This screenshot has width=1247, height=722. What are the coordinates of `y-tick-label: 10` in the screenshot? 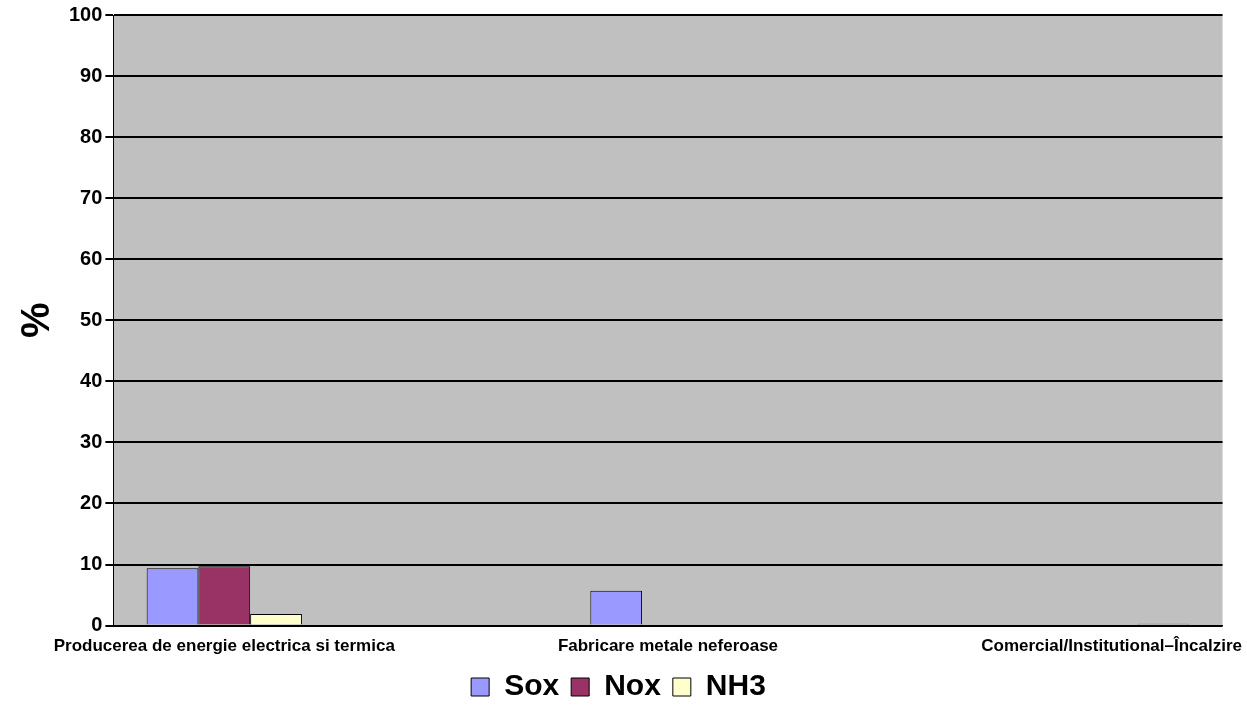 It's located at (91, 563).